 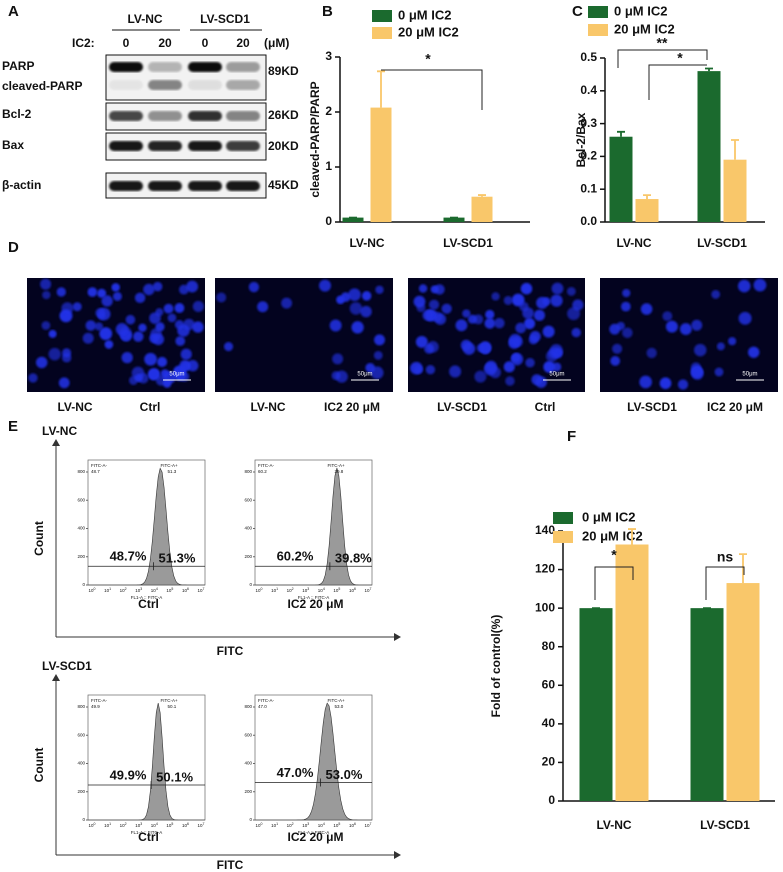 What do you see at coordinates (545, 530) in the screenshot?
I see `y-tick-label: 140` at bounding box center [545, 530].